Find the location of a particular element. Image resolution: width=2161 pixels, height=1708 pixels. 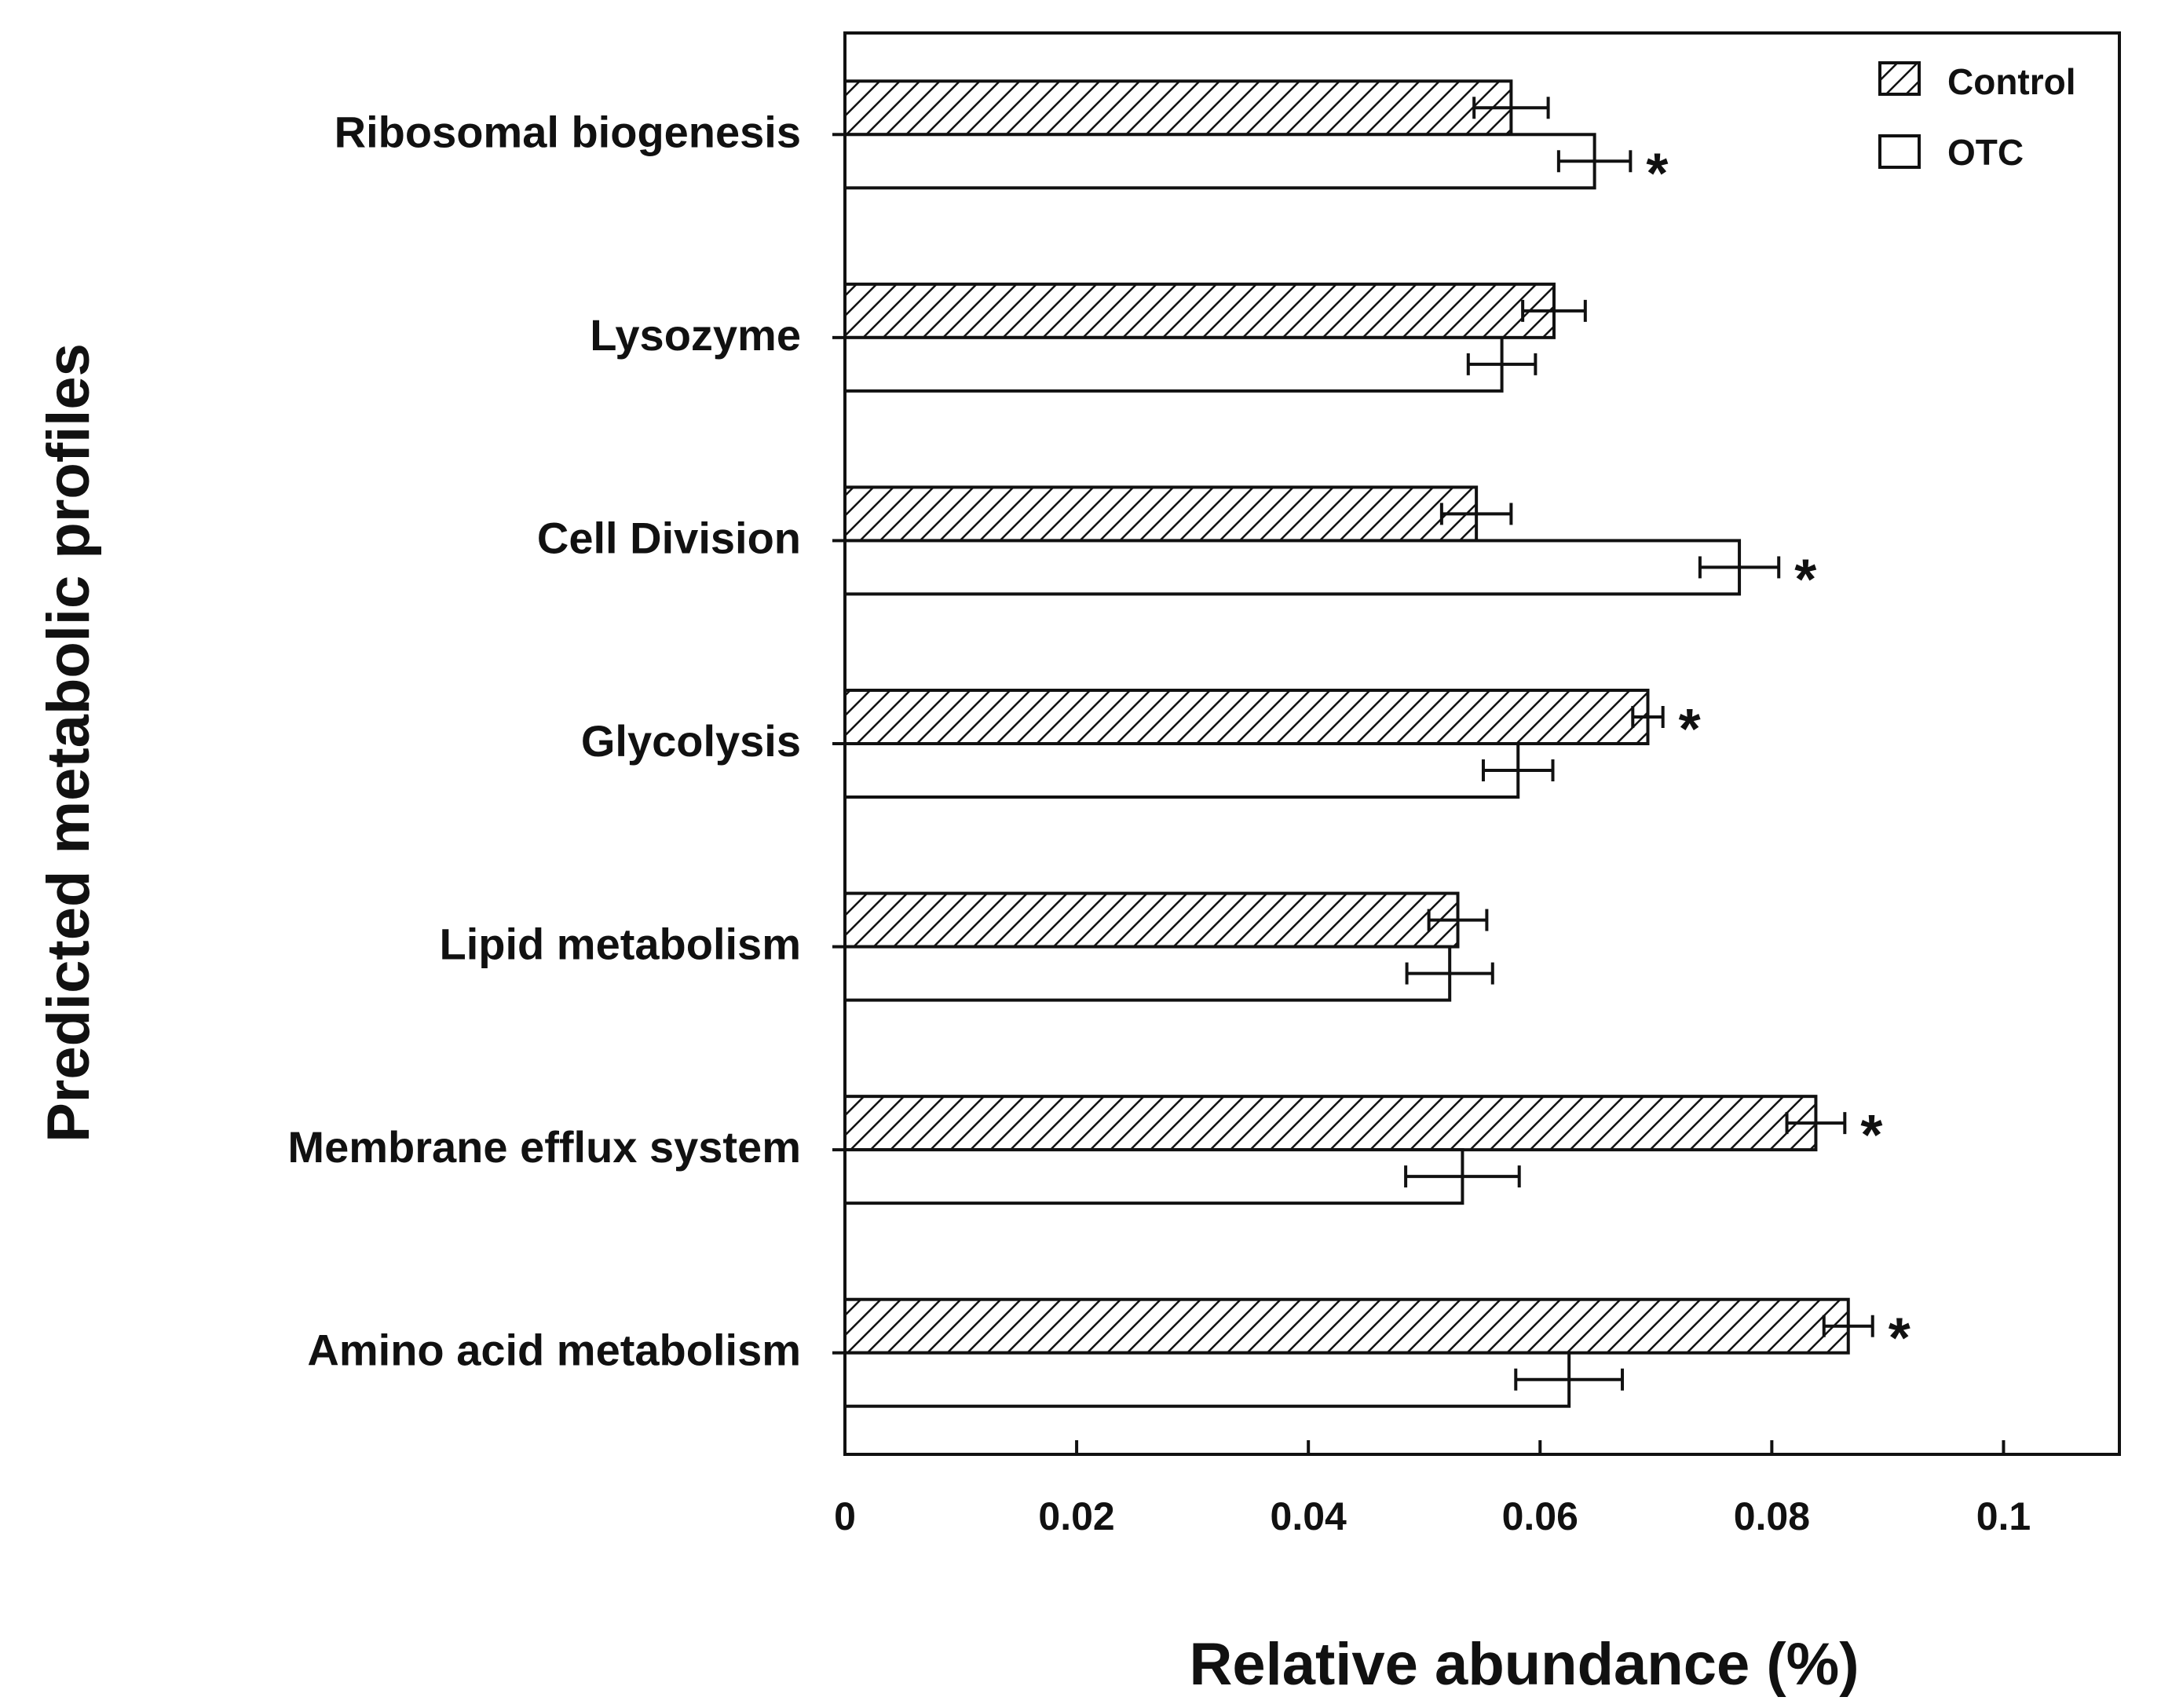

category-label: Cell Division is located at coordinates (669, 537).